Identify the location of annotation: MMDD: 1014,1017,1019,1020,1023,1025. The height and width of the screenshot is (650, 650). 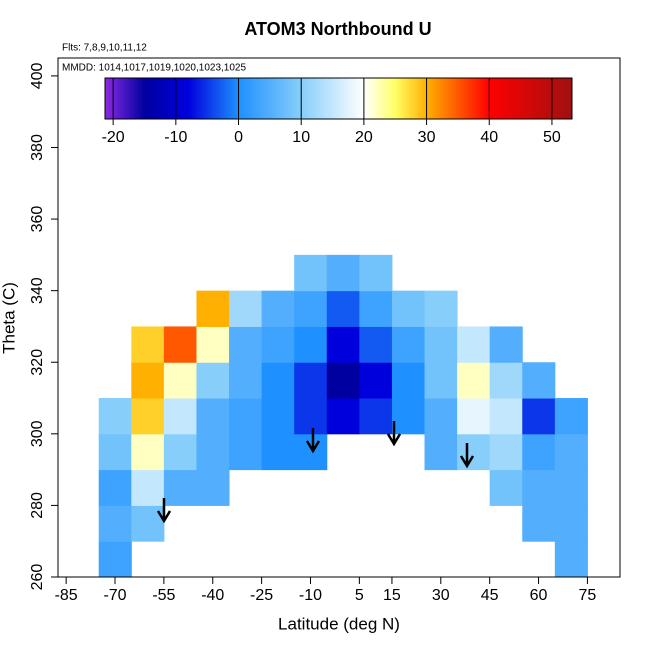
(154, 68).